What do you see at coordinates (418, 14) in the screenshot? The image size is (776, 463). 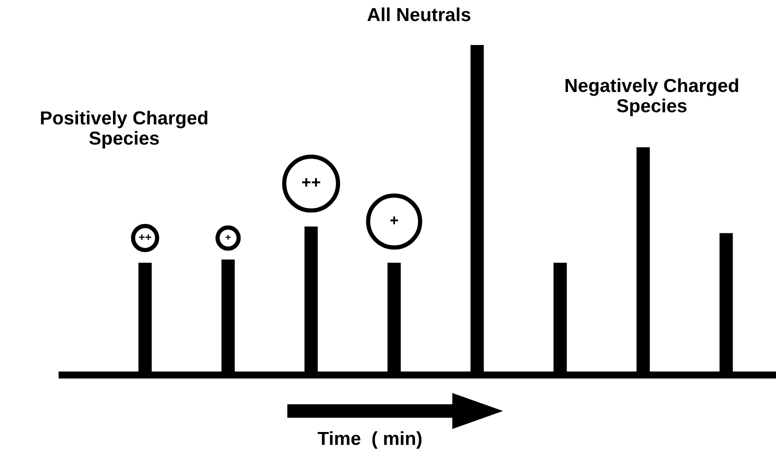 I see `text: All Neutrals` at bounding box center [418, 14].